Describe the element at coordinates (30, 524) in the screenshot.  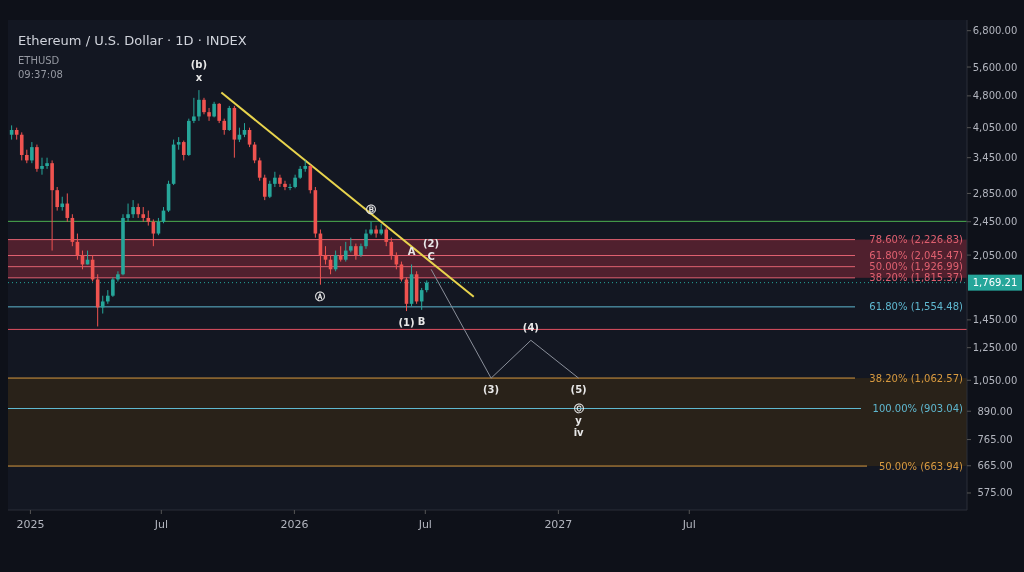
I see `x-tick-label: 2025` at that location.